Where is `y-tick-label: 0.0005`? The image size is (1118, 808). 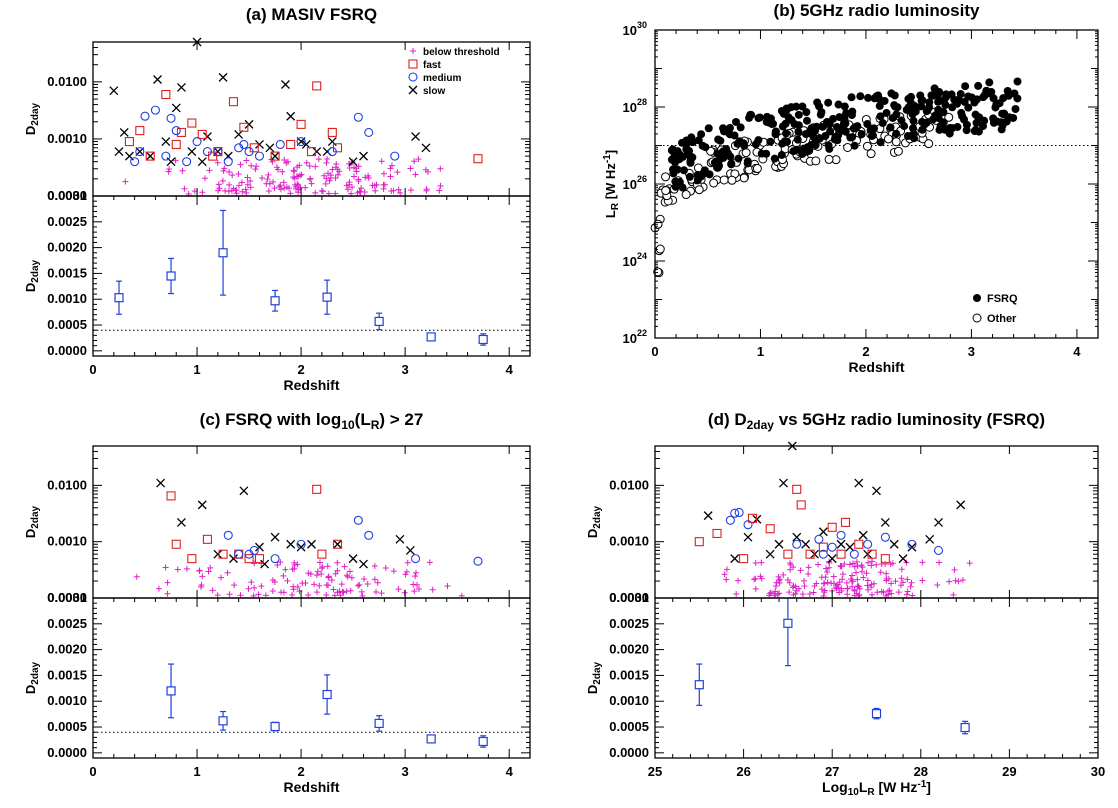 y-tick-label: 0.0005 is located at coordinates (67, 726).